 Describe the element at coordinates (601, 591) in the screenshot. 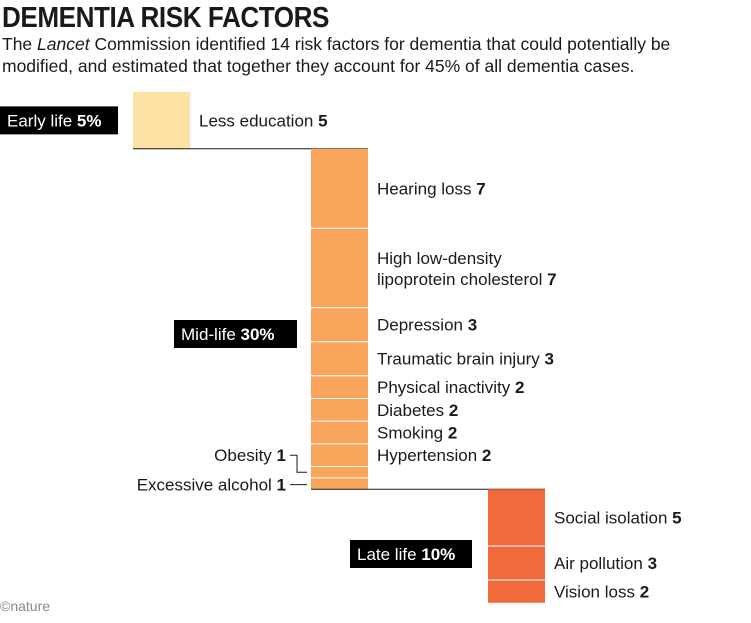

I see `factor-label-vision-loss: Vision loss 2` at that location.